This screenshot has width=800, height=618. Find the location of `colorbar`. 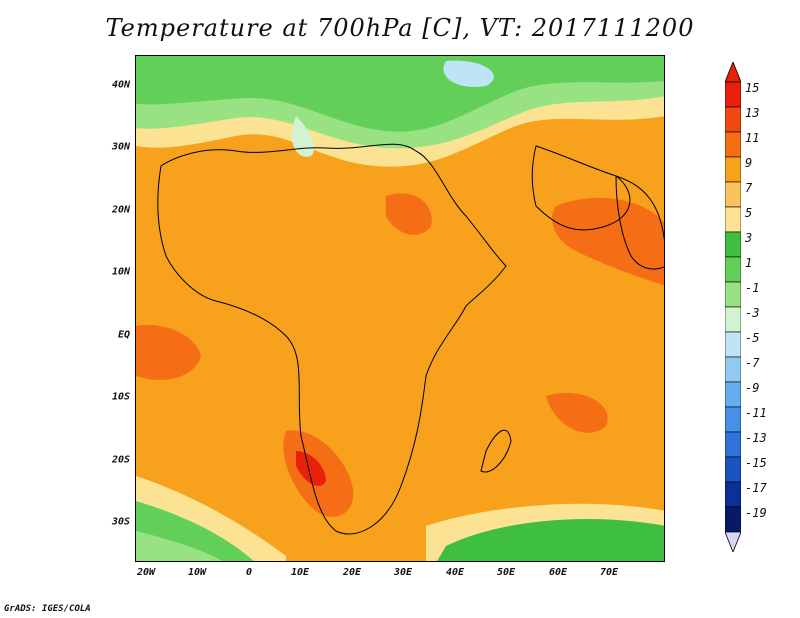

colorbar is located at coordinates (733, 307).